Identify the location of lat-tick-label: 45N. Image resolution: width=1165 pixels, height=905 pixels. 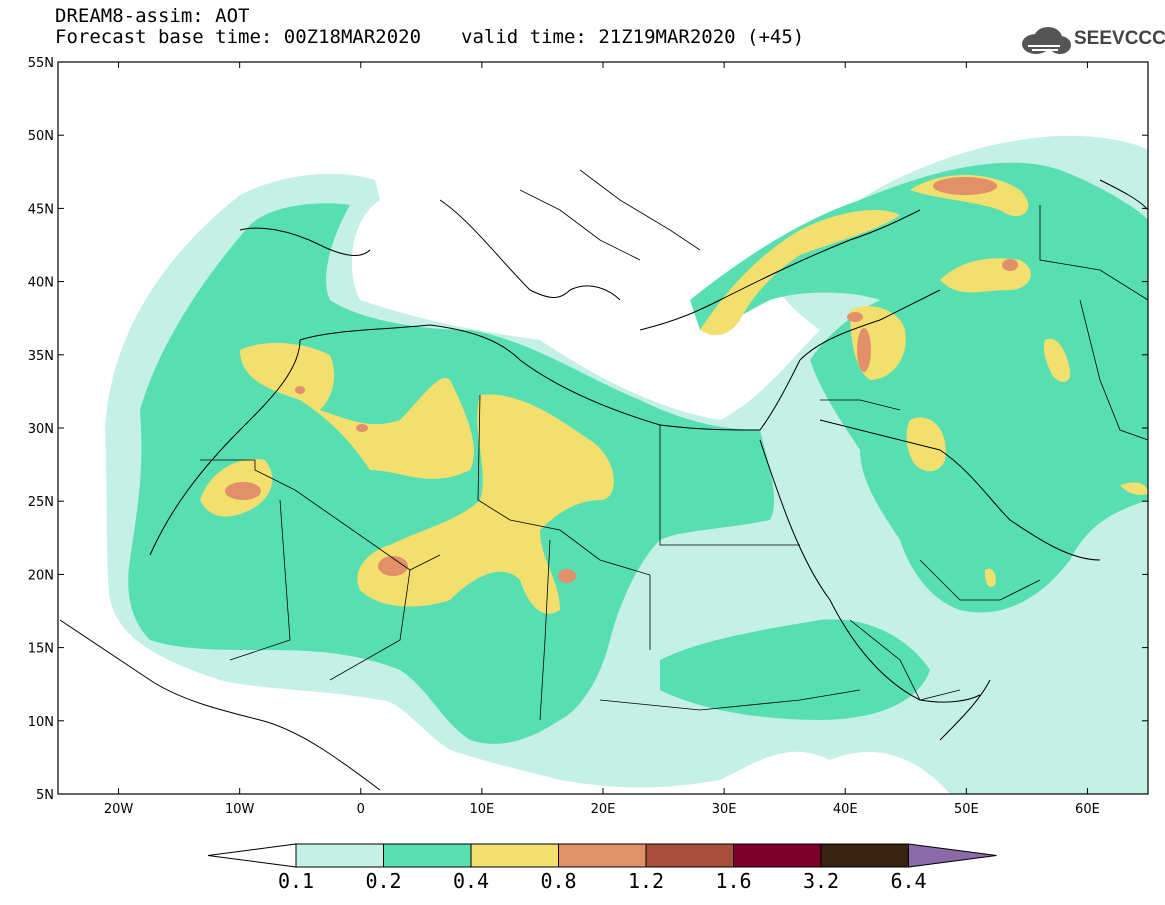
(41, 209).